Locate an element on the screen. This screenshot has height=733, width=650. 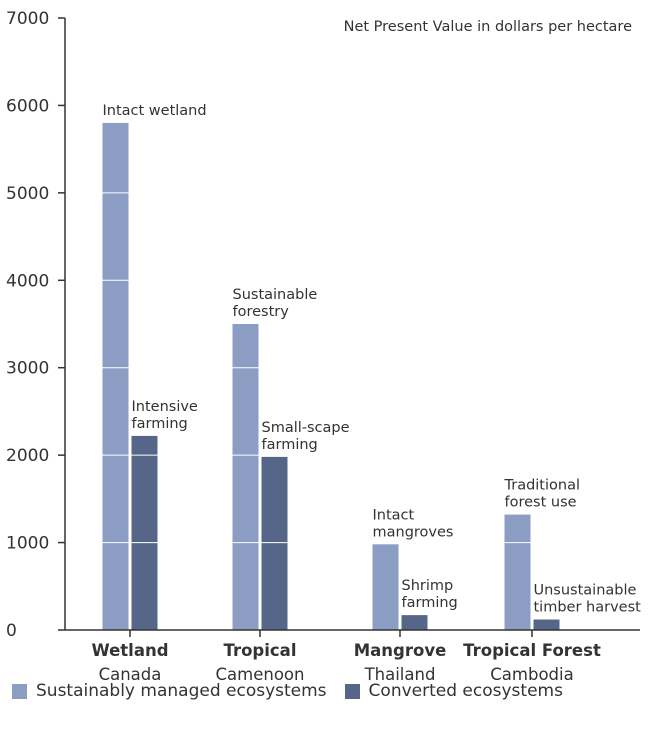
y-tick-label: 1000 is located at coordinates (27, 544).